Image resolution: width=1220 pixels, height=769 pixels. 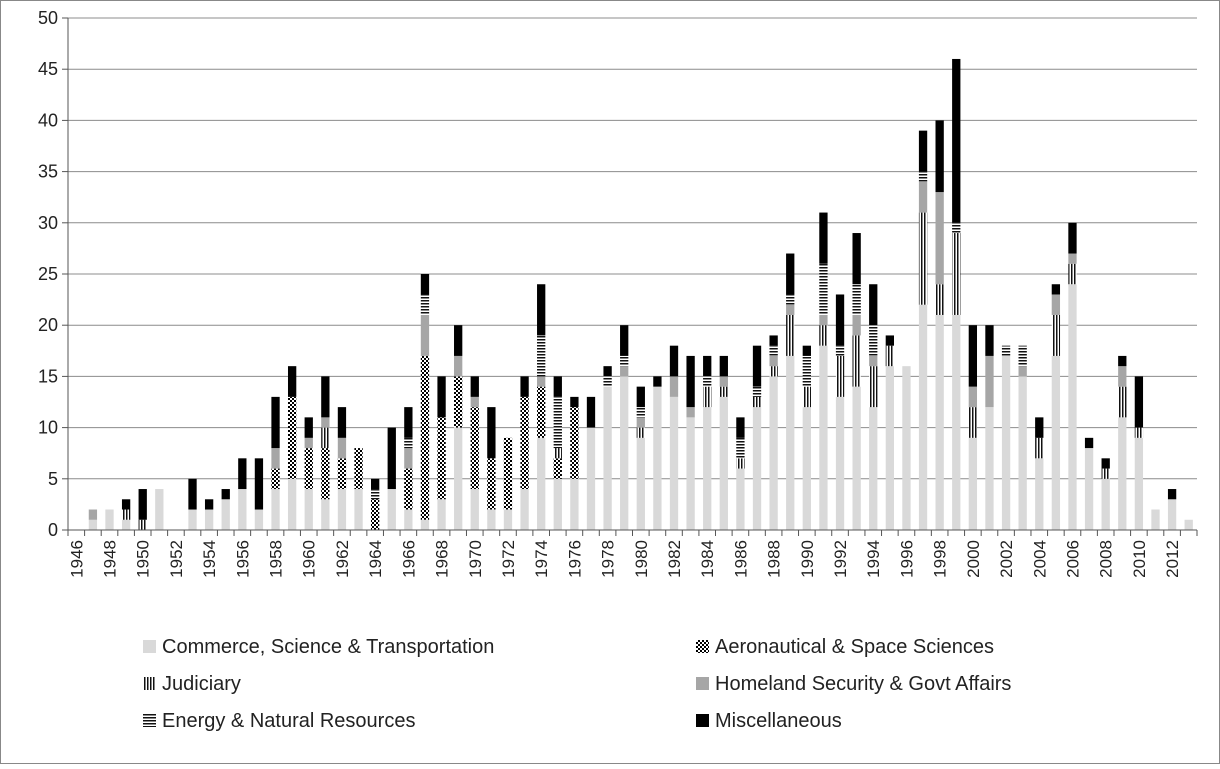 What do you see at coordinates (110, 559) in the screenshot?
I see `x-tick-label: 1948` at bounding box center [110, 559].